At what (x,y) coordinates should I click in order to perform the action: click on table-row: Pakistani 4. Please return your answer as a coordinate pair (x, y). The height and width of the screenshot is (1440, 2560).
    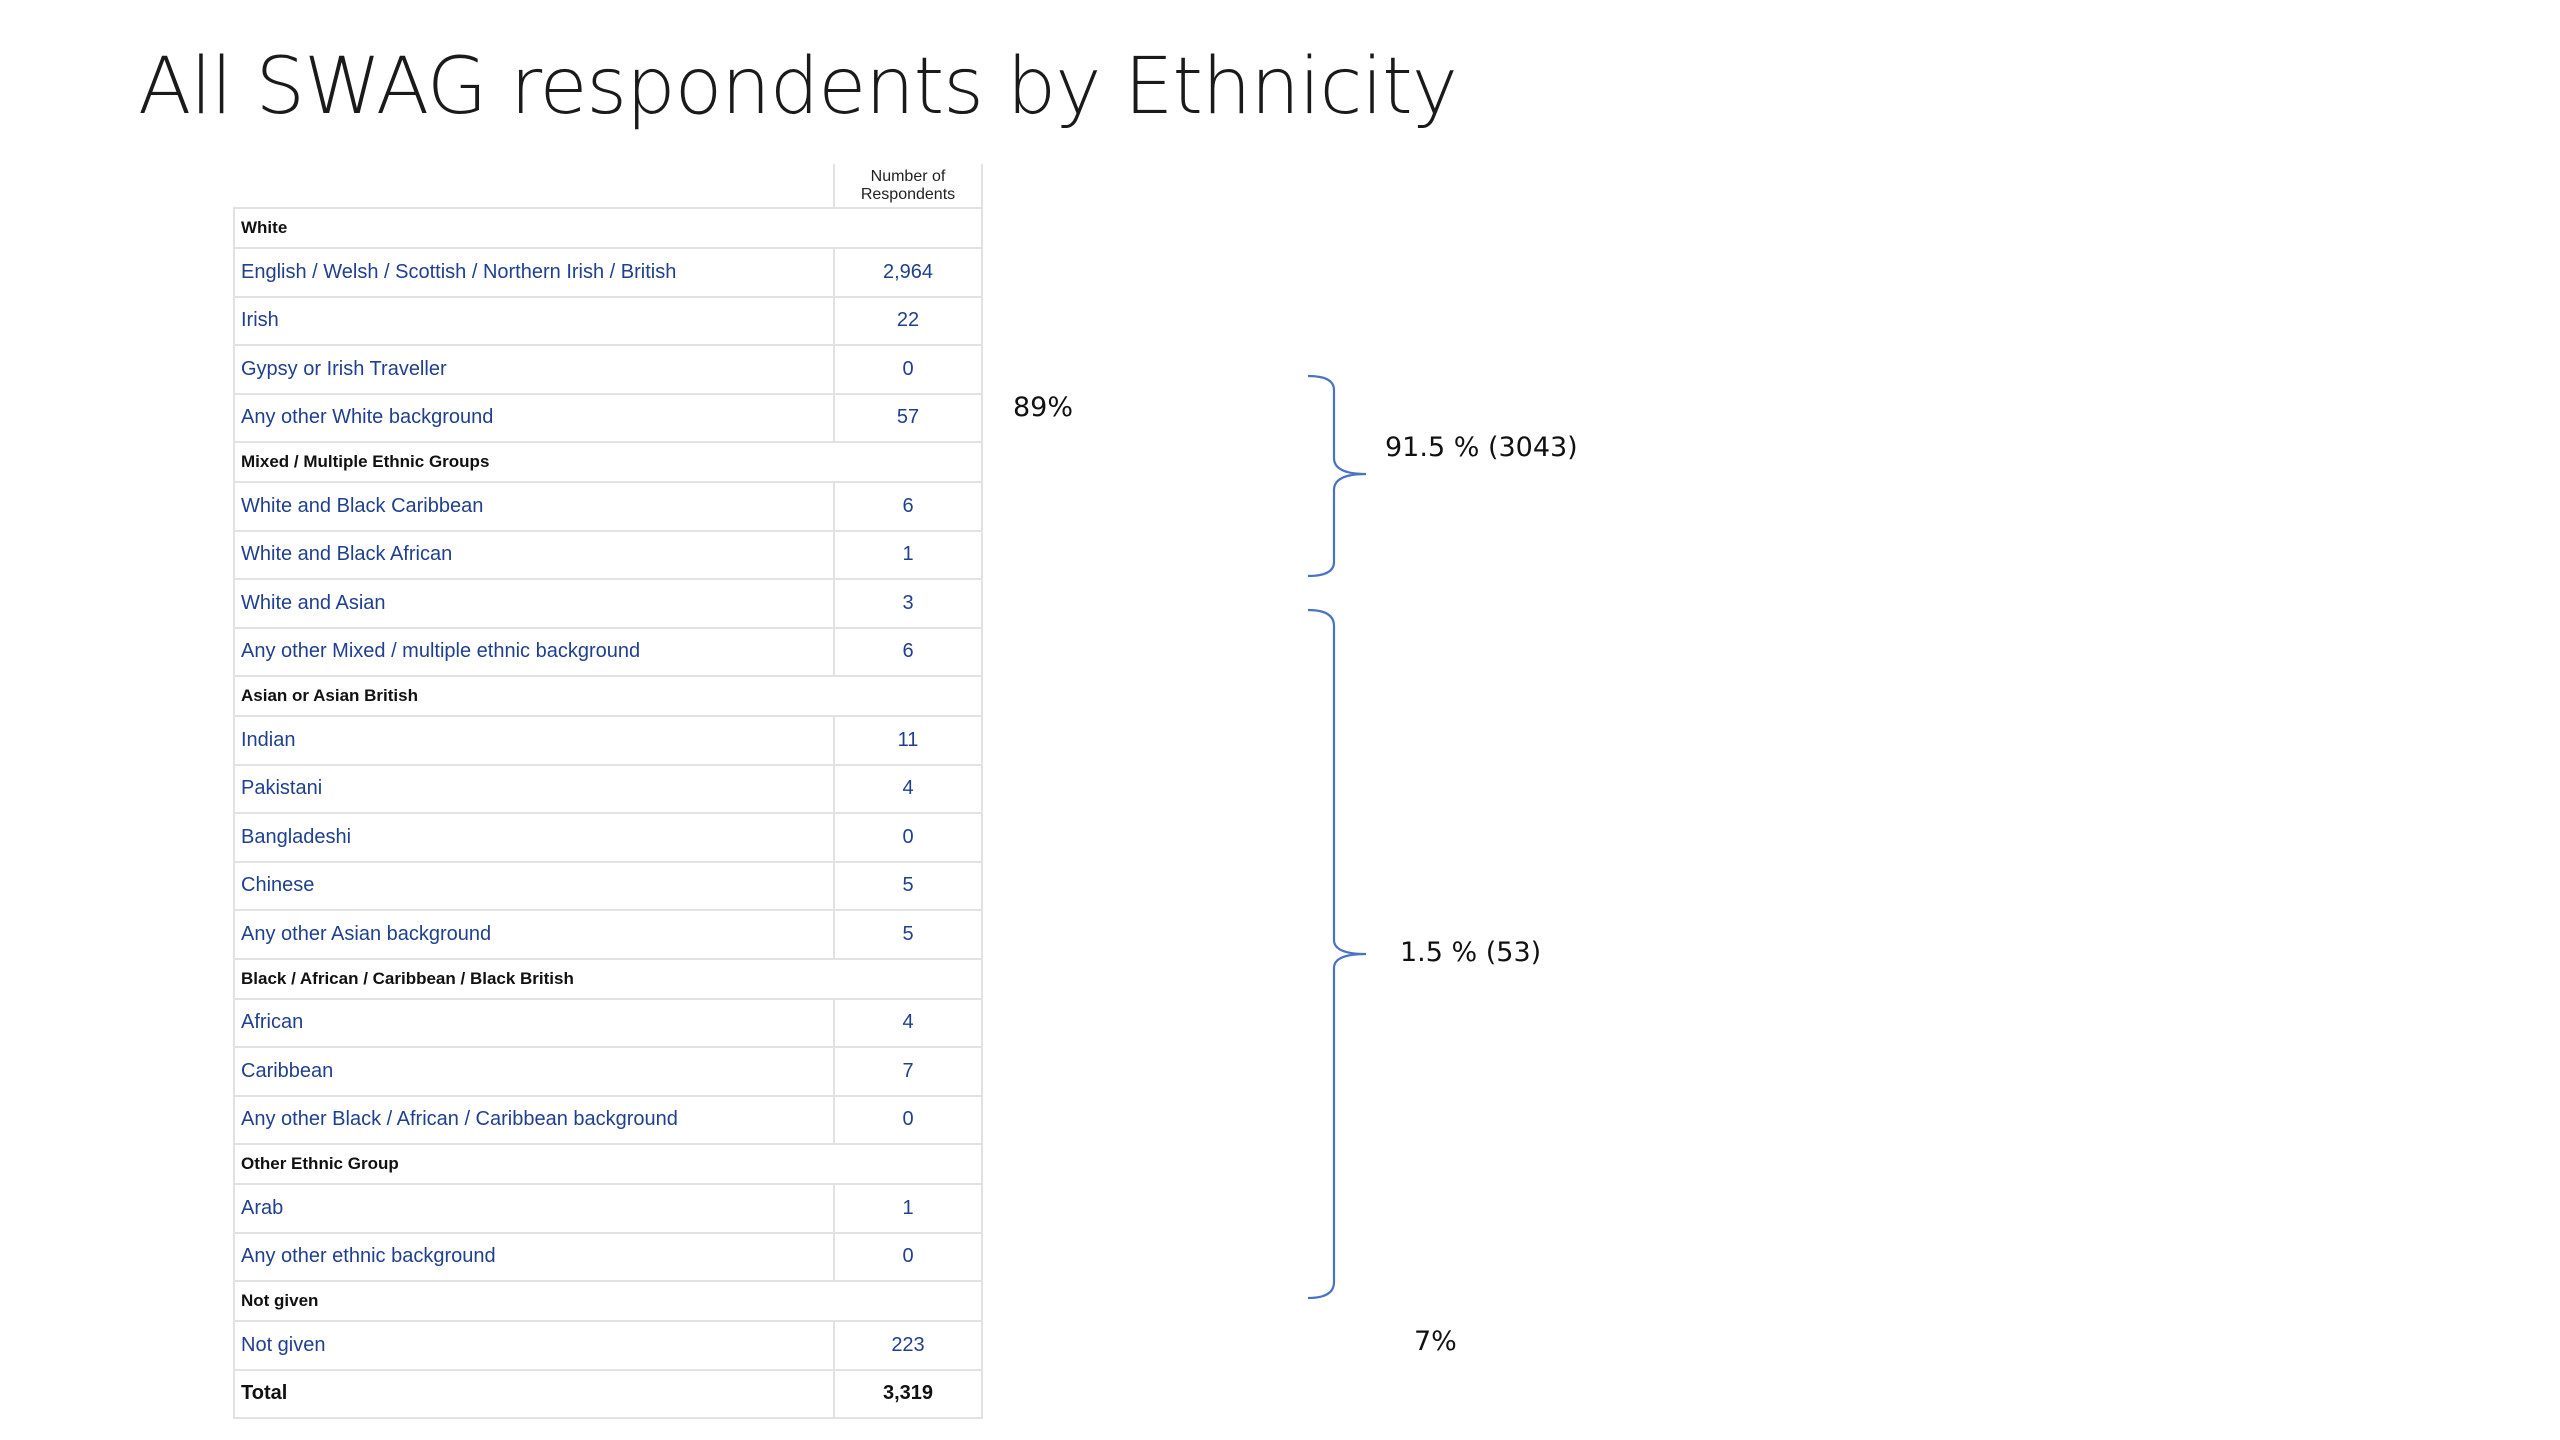
    Looking at the image, I should click on (608, 788).